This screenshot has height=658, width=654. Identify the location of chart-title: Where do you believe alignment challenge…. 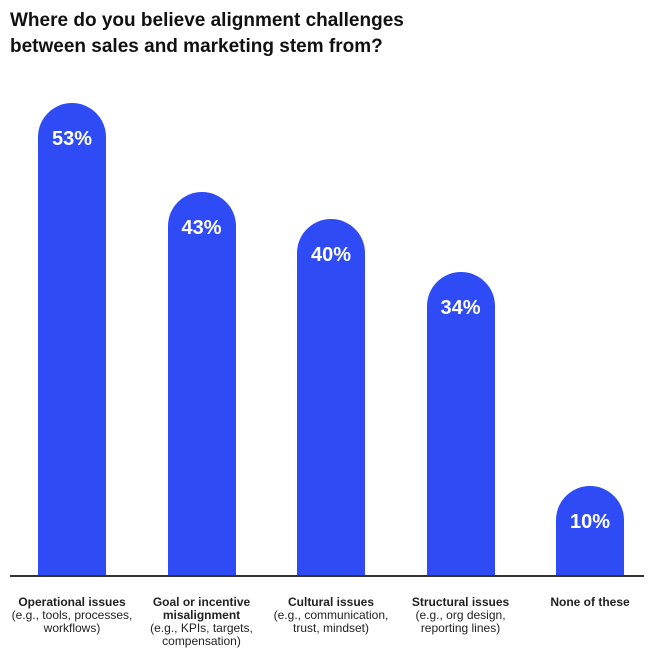
(290, 34).